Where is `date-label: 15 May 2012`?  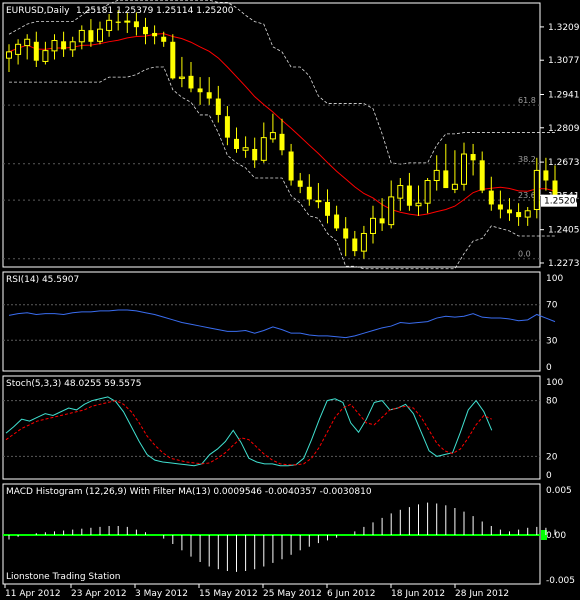
date-label: 15 May 2012 is located at coordinates (228, 594).